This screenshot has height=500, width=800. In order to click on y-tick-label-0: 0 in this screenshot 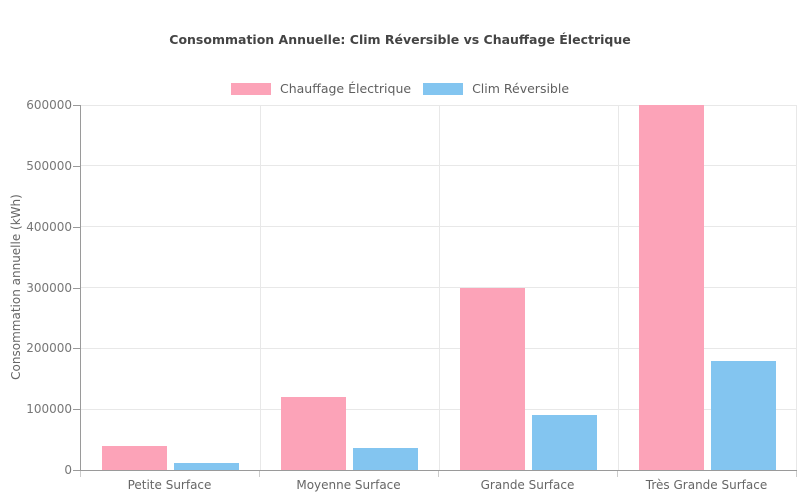, I will do `click(68, 470)`.